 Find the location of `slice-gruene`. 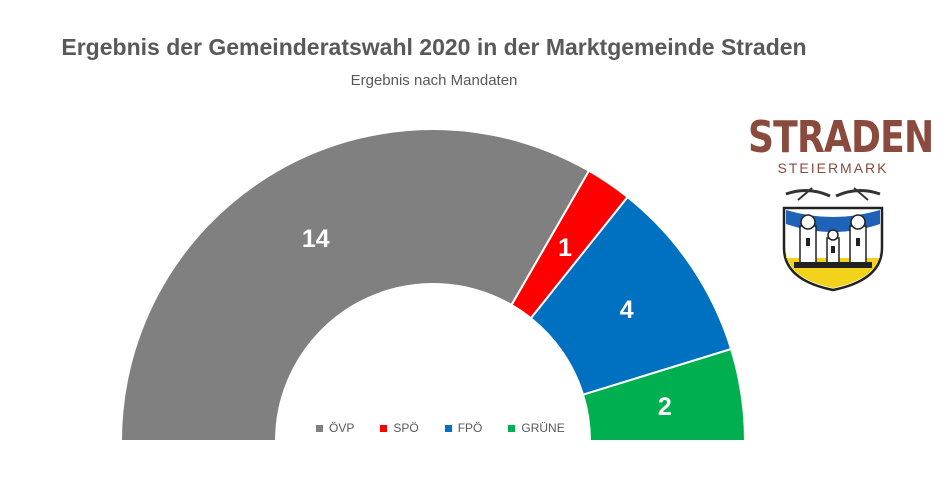

slice-gruene is located at coordinates (664, 394).